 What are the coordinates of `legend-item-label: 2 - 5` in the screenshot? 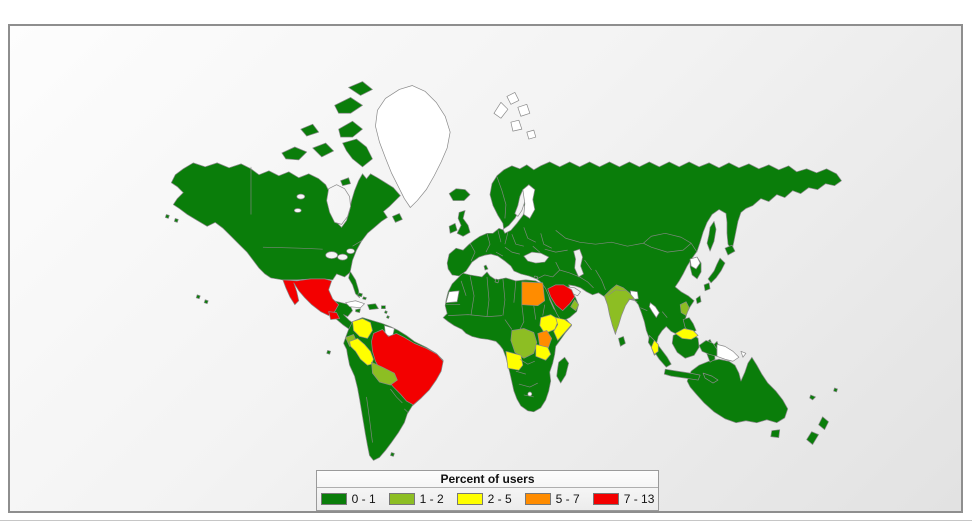 It's located at (499, 499).